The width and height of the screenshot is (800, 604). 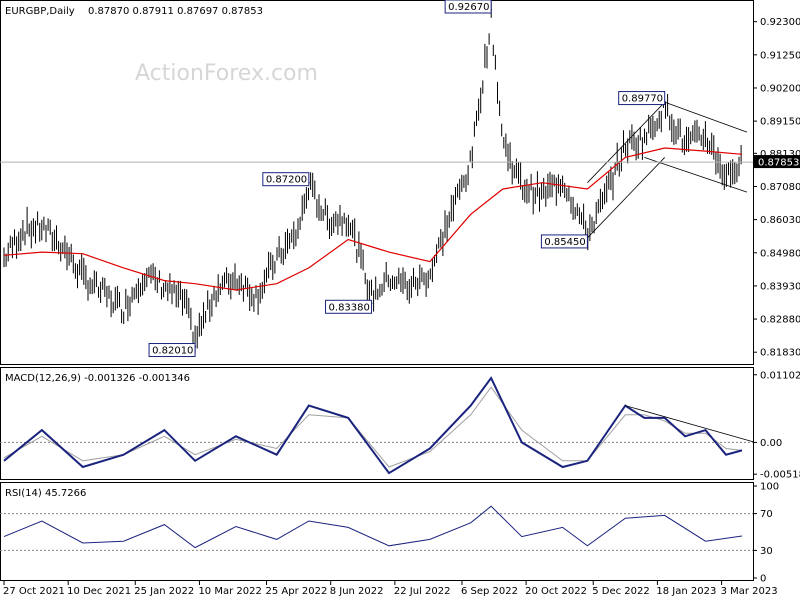 I want to click on price-annotation-label: 0.82010, so click(x=172, y=351).